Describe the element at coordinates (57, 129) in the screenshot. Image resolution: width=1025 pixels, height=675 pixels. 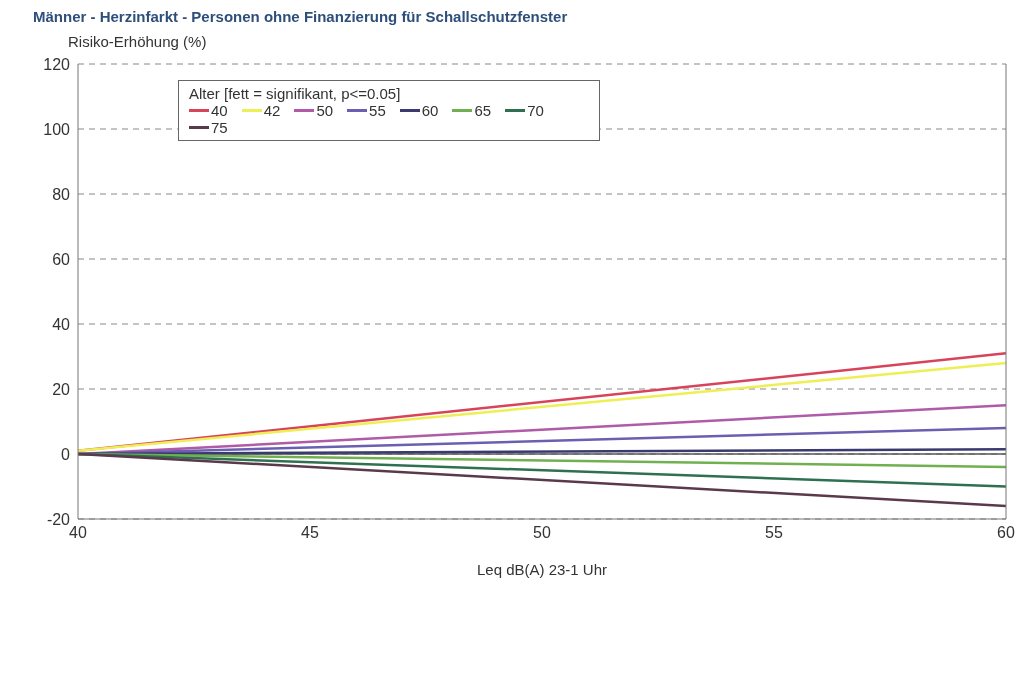
I see `y-tick-label: 100` at that location.